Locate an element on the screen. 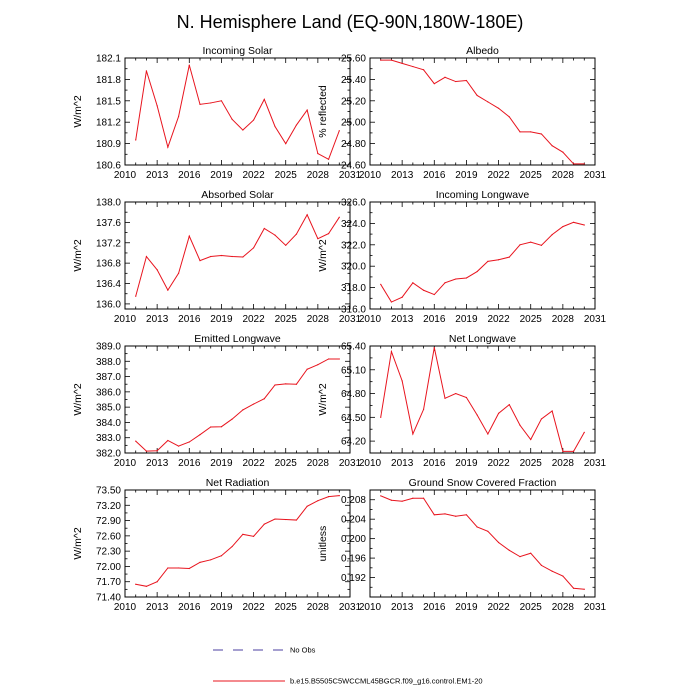  panel-title: Net Radiation is located at coordinates (238, 483).